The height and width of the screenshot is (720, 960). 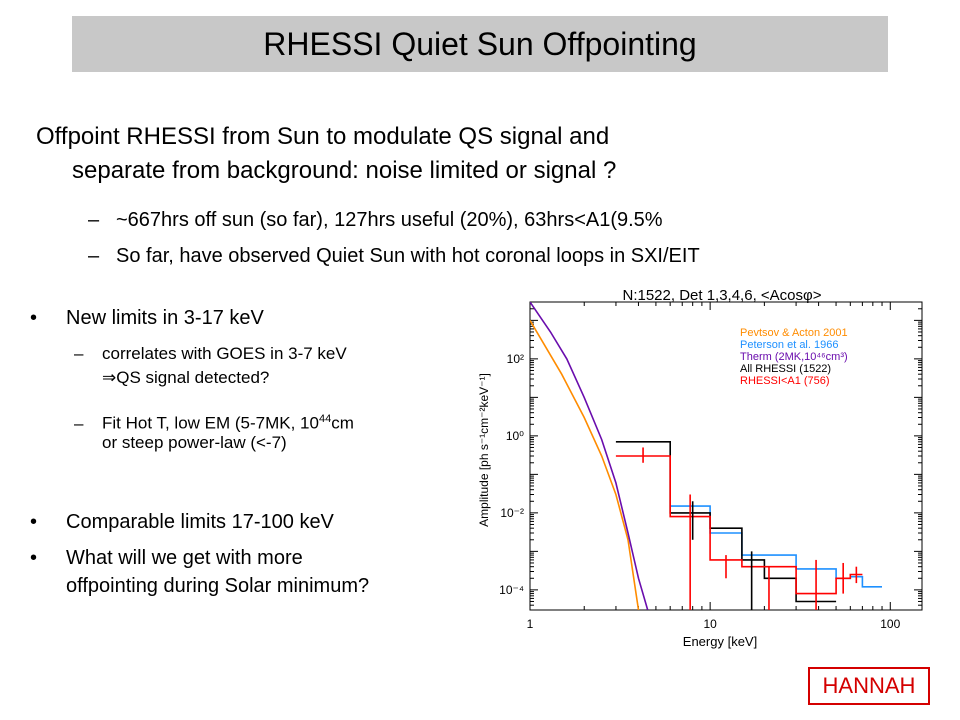 What do you see at coordinates (515, 359) in the screenshot?
I see `y-tick-label: 10²` at bounding box center [515, 359].